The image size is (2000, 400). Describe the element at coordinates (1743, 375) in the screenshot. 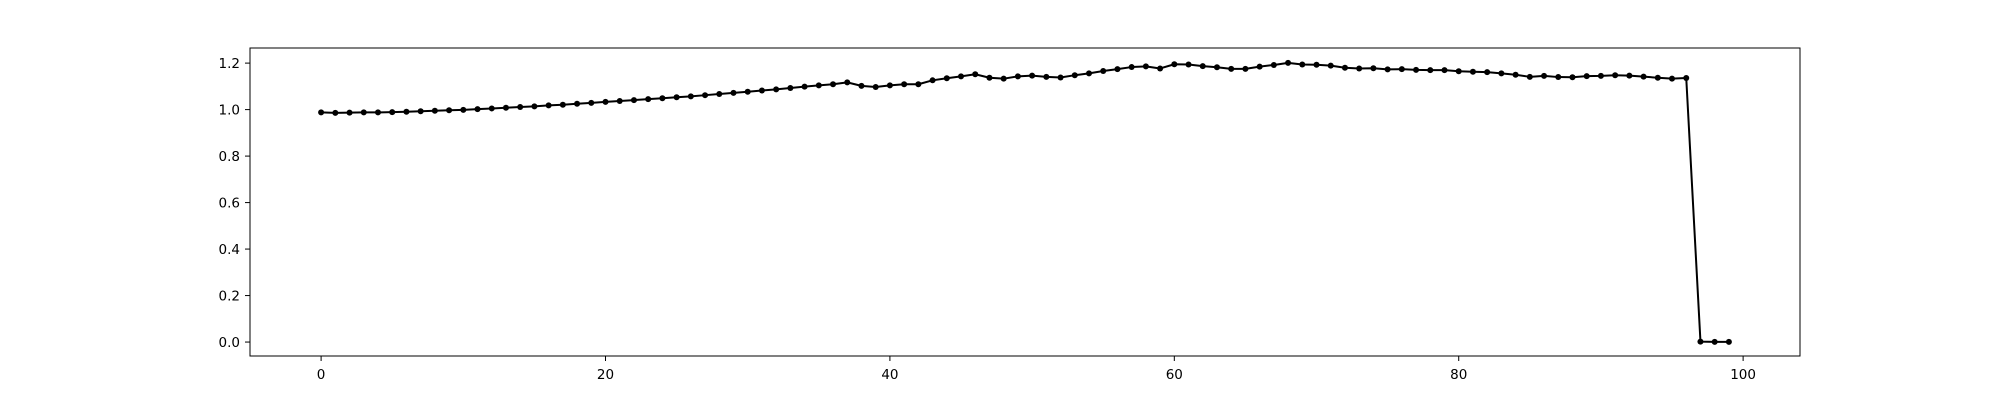

I see `x-tick-label: 100` at that location.